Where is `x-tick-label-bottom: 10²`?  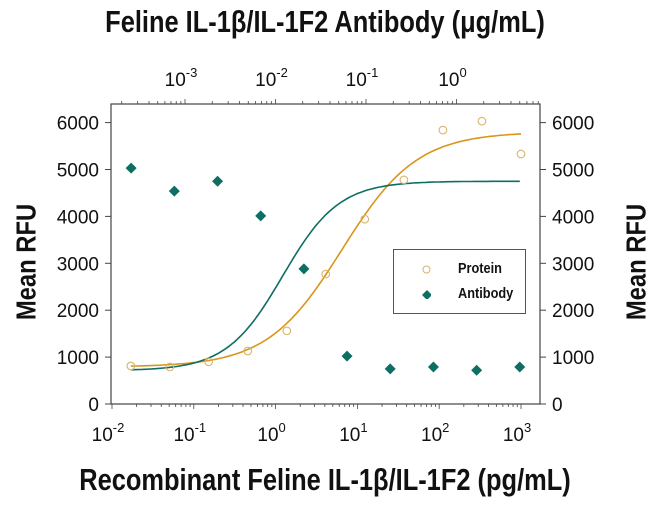 x-tick-label-bottom: 10² is located at coordinates (435, 433).